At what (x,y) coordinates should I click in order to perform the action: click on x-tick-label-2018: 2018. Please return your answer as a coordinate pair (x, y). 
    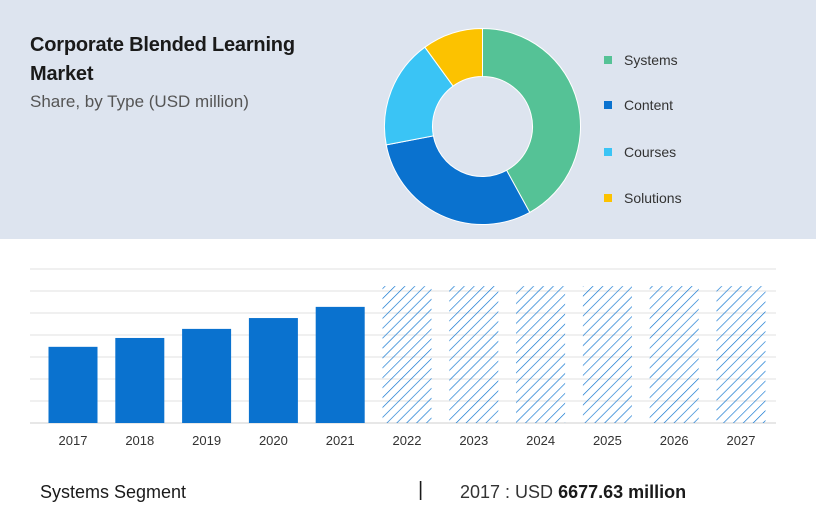
    Looking at the image, I should click on (139, 440).